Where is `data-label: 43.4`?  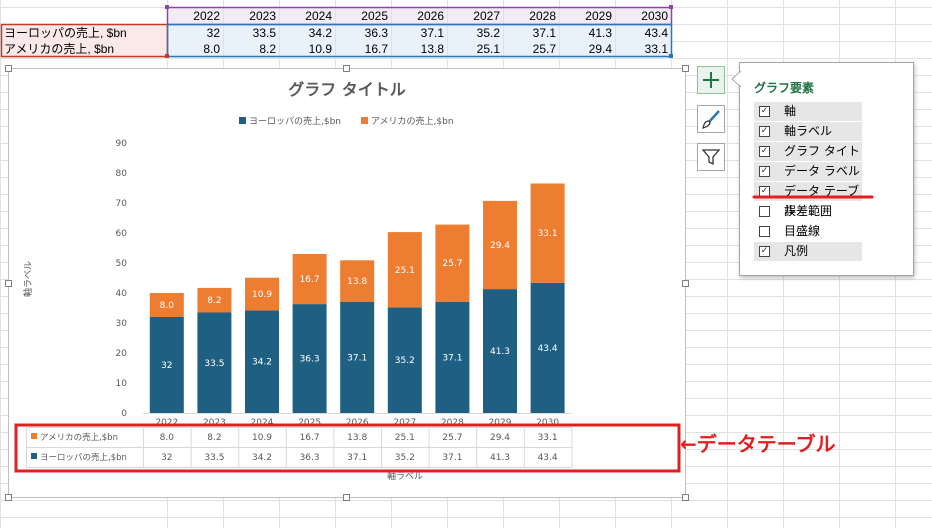 data-label: 43.4 is located at coordinates (548, 349).